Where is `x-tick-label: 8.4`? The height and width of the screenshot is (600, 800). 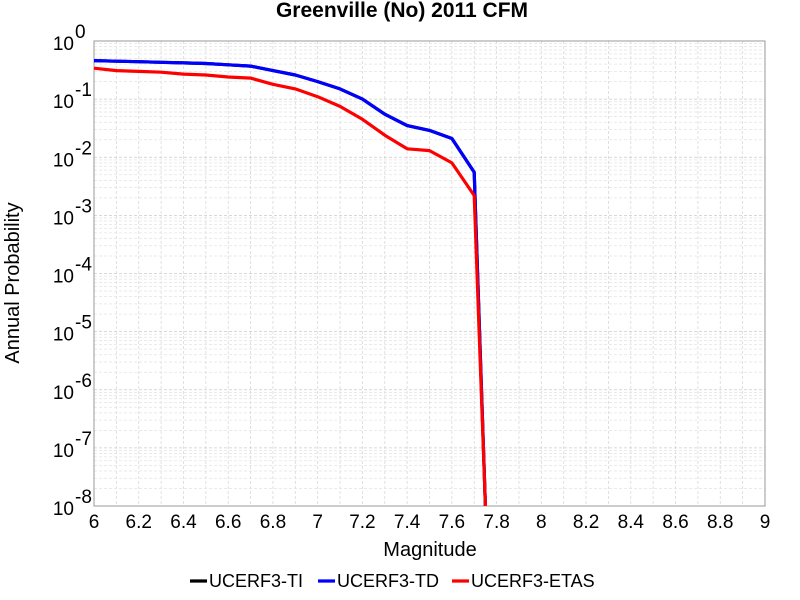 x-tick-label: 8.4 is located at coordinates (631, 522).